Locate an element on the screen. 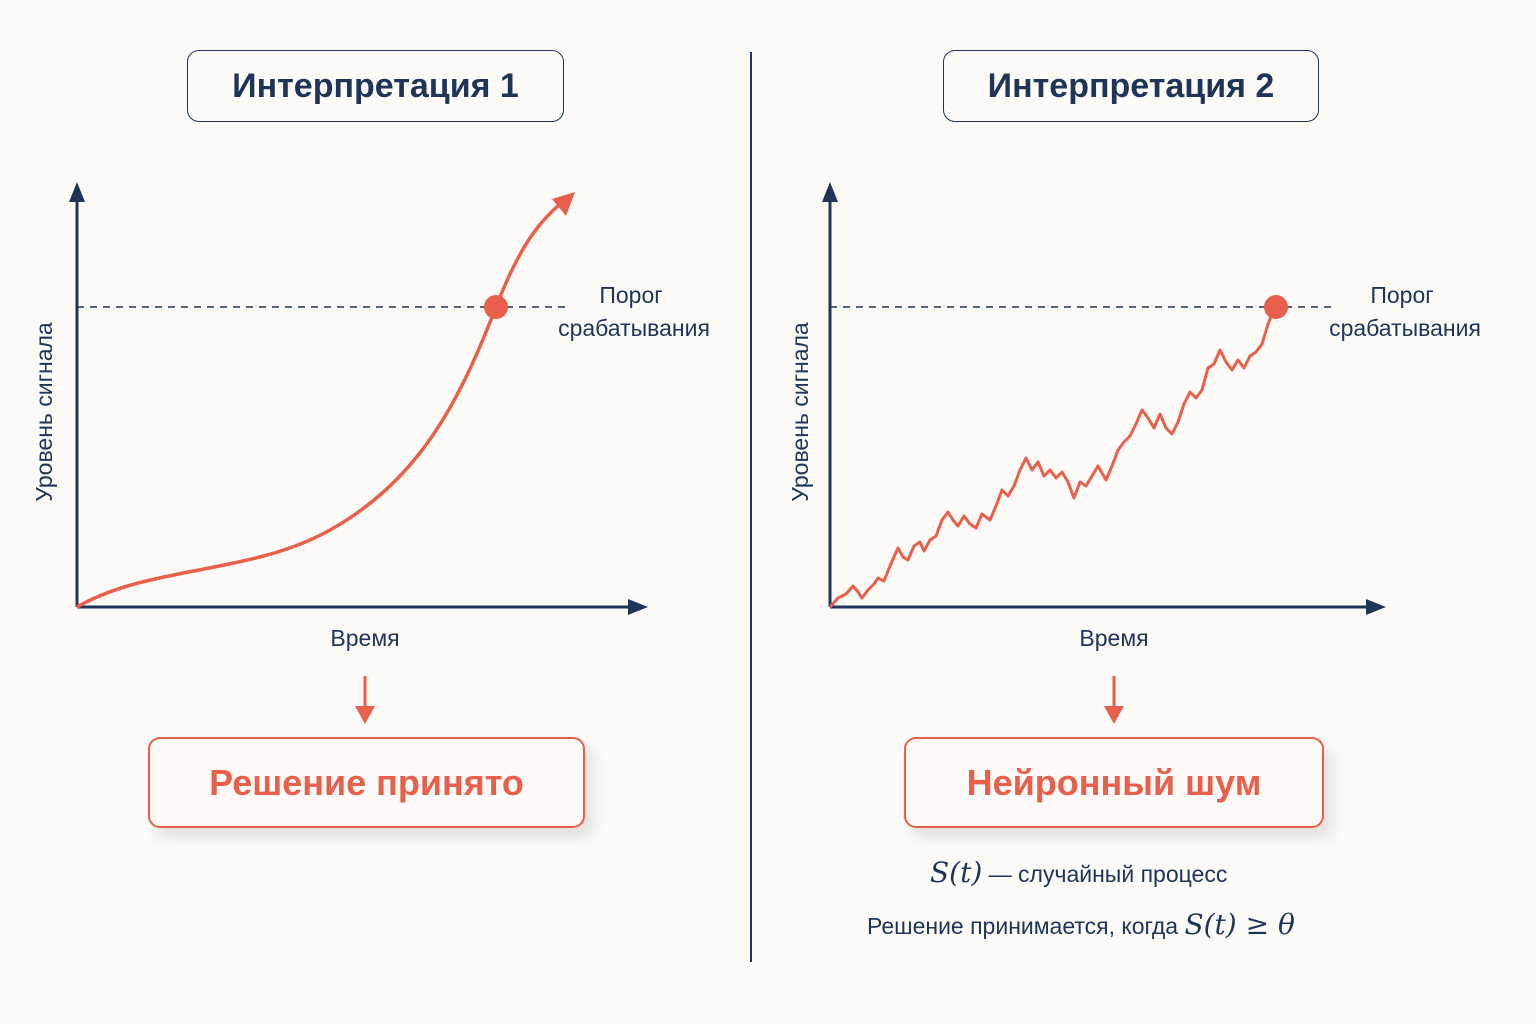 This screenshot has height=1024, width=1536. note-random-process: S(t) — случайный процесс is located at coordinates (1078, 872).